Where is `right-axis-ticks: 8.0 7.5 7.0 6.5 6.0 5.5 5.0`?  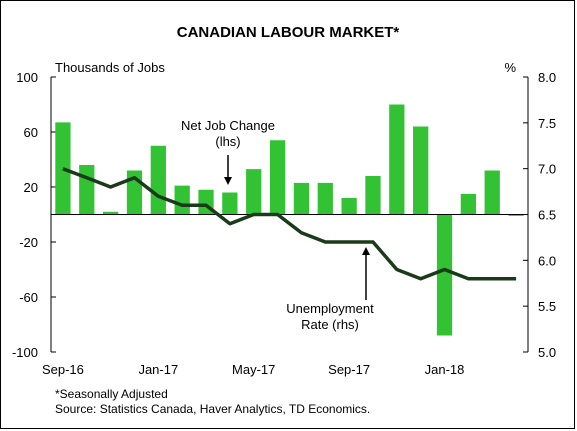
right-axis-ticks: 8.0 7.5 7.0 6.5 6.0 5.5 5.0 is located at coordinates (539, 215).